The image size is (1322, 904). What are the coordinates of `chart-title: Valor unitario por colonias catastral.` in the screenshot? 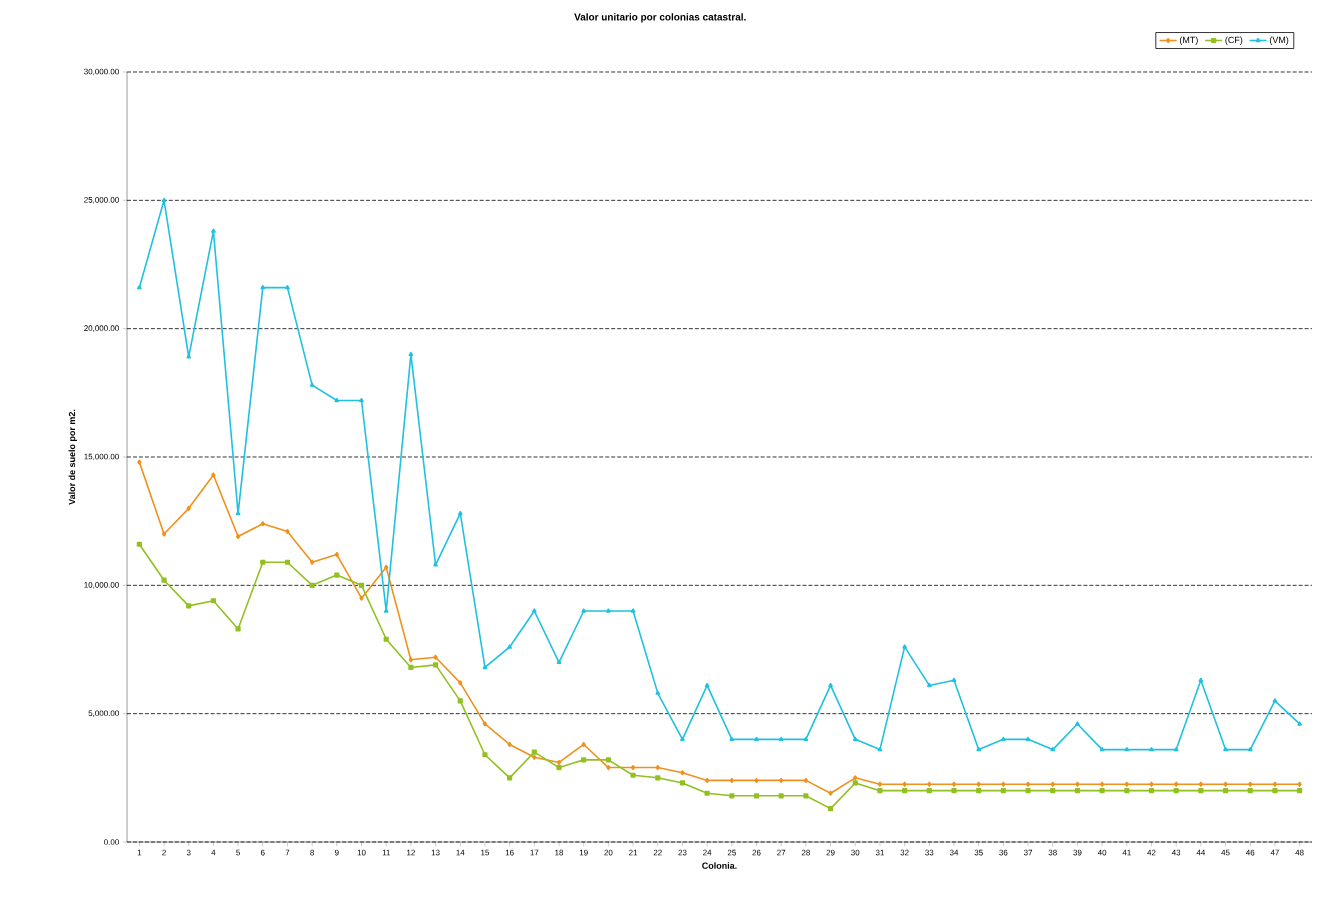 It's located at (660, 18).